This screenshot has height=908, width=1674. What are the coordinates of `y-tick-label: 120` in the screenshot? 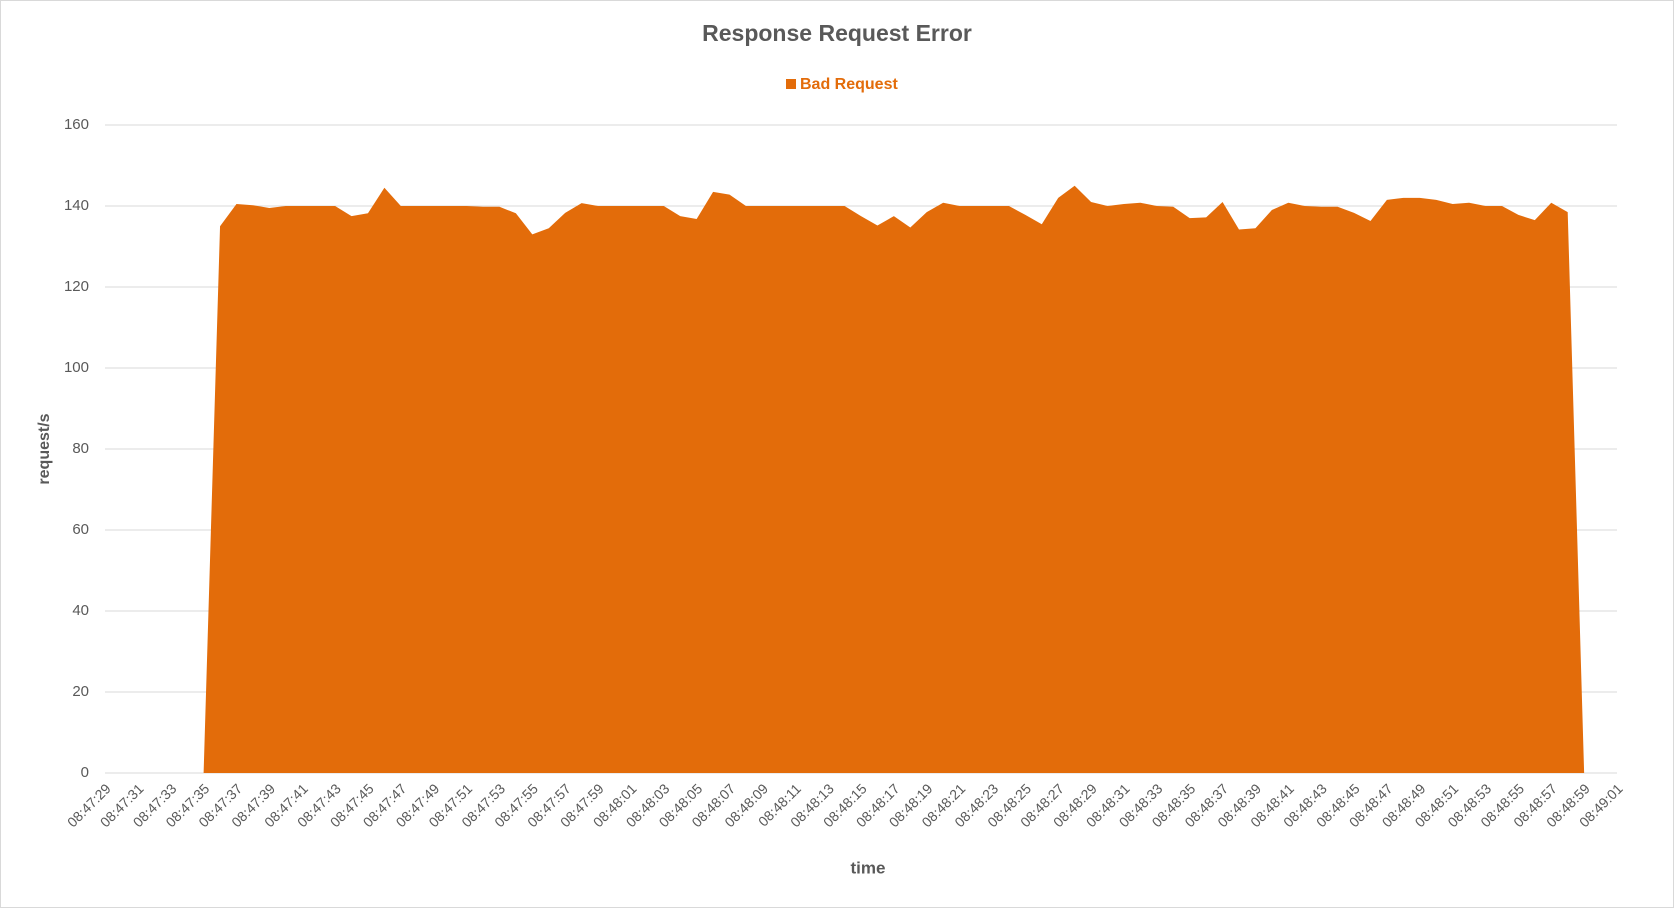 It's located at (76, 286).